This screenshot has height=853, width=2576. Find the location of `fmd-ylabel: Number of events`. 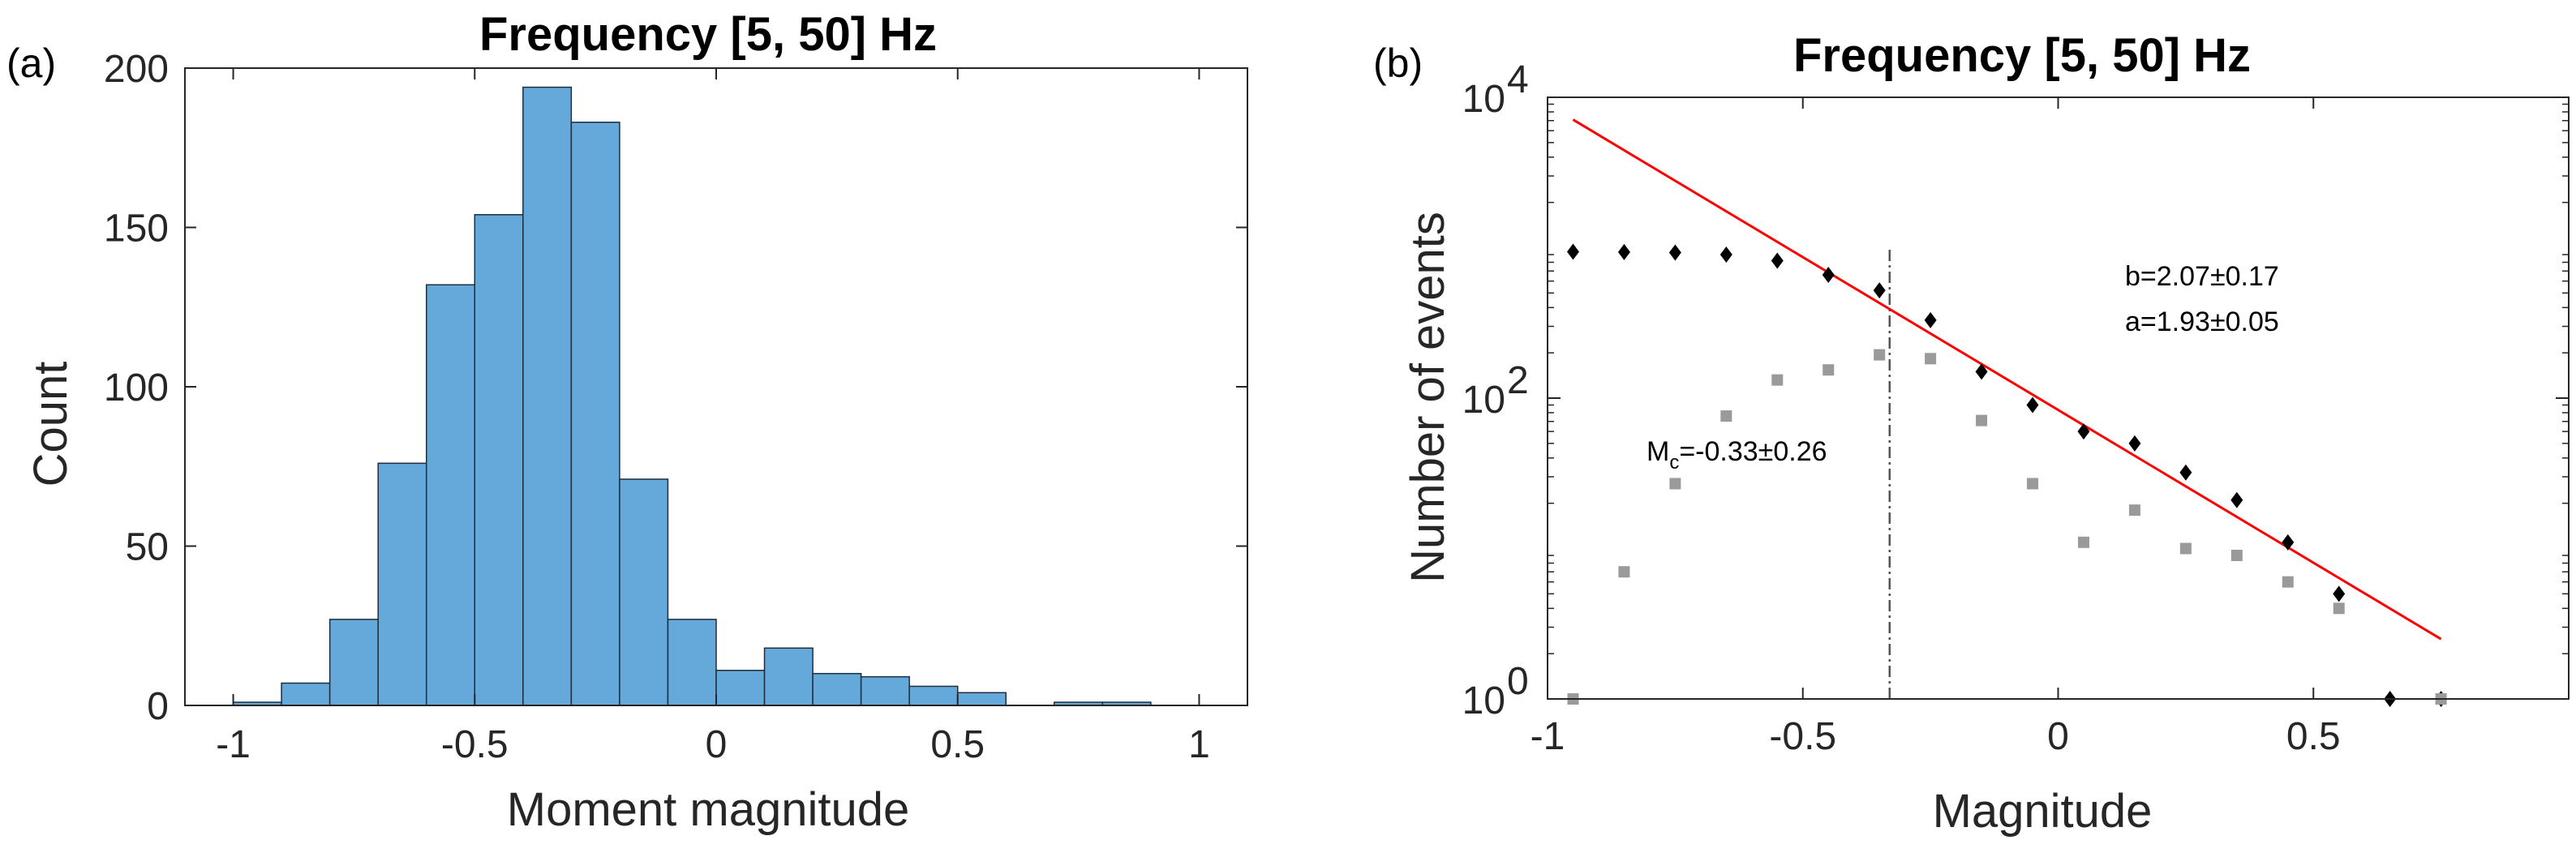

fmd-ylabel: Number of events is located at coordinates (1428, 397).